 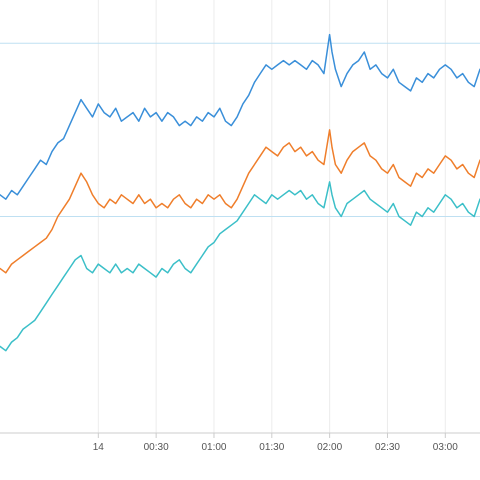 What do you see at coordinates (156, 447) in the screenshot?
I see `x-tick-label: 00:30` at bounding box center [156, 447].